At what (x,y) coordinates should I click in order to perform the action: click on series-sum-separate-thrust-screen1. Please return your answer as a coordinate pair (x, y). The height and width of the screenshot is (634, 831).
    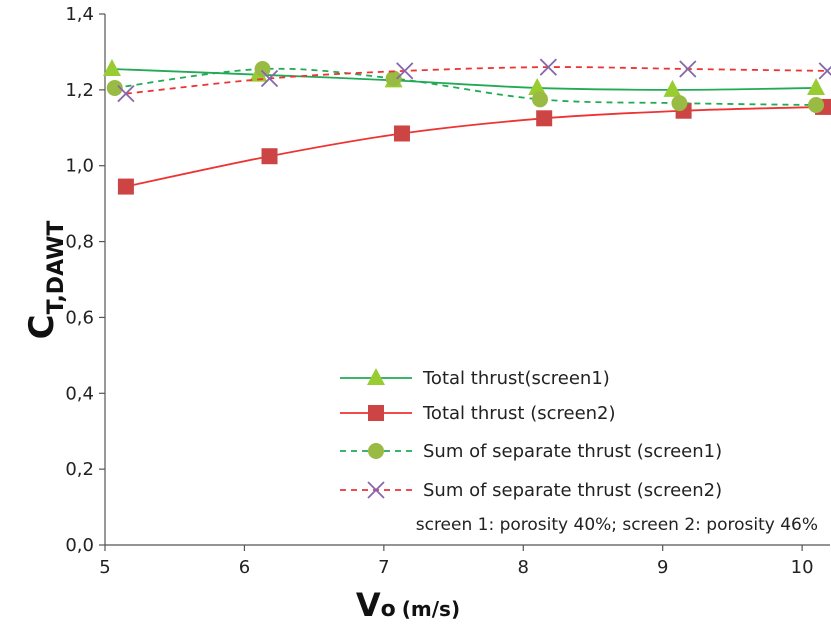
    Looking at the image, I should click on (465, 87).